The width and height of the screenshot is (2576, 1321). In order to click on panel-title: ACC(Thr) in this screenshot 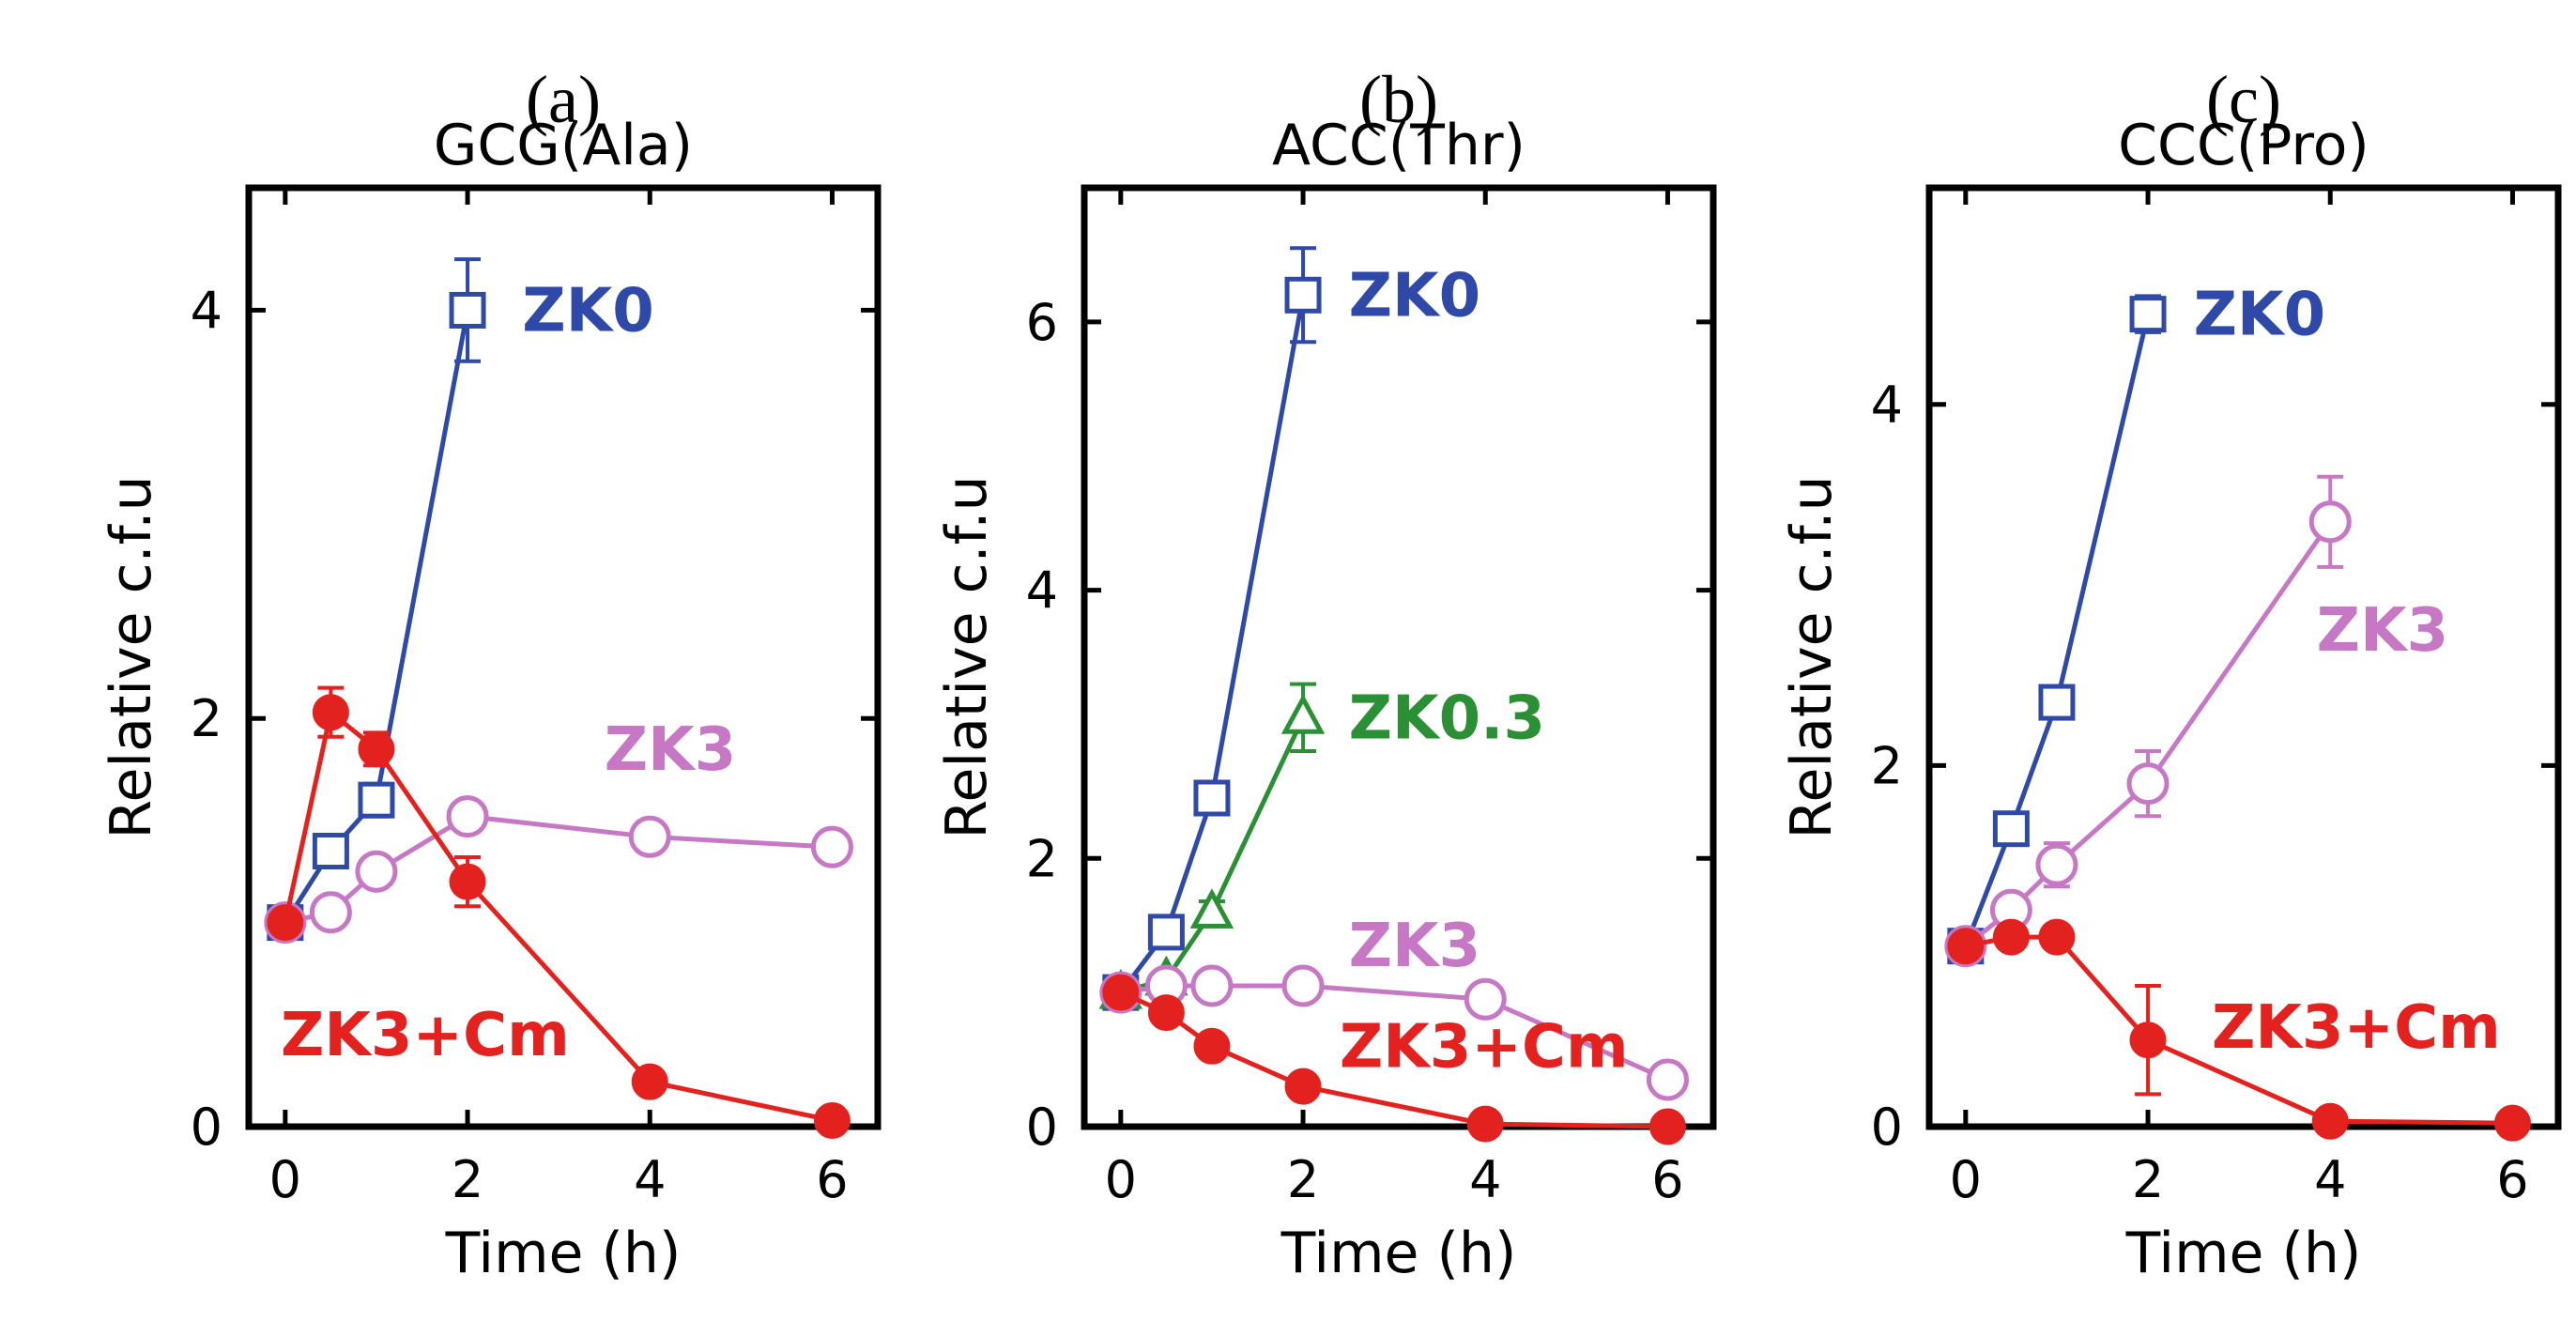, I will do `click(1399, 145)`.